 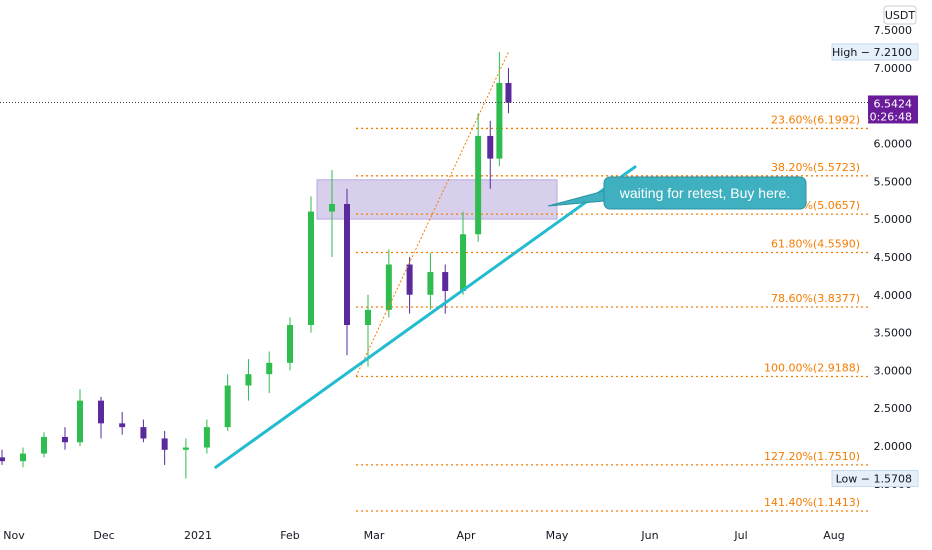 What do you see at coordinates (812, 502) in the screenshot?
I see `fib-level-label: 141.40%(1.1413)` at bounding box center [812, 502].